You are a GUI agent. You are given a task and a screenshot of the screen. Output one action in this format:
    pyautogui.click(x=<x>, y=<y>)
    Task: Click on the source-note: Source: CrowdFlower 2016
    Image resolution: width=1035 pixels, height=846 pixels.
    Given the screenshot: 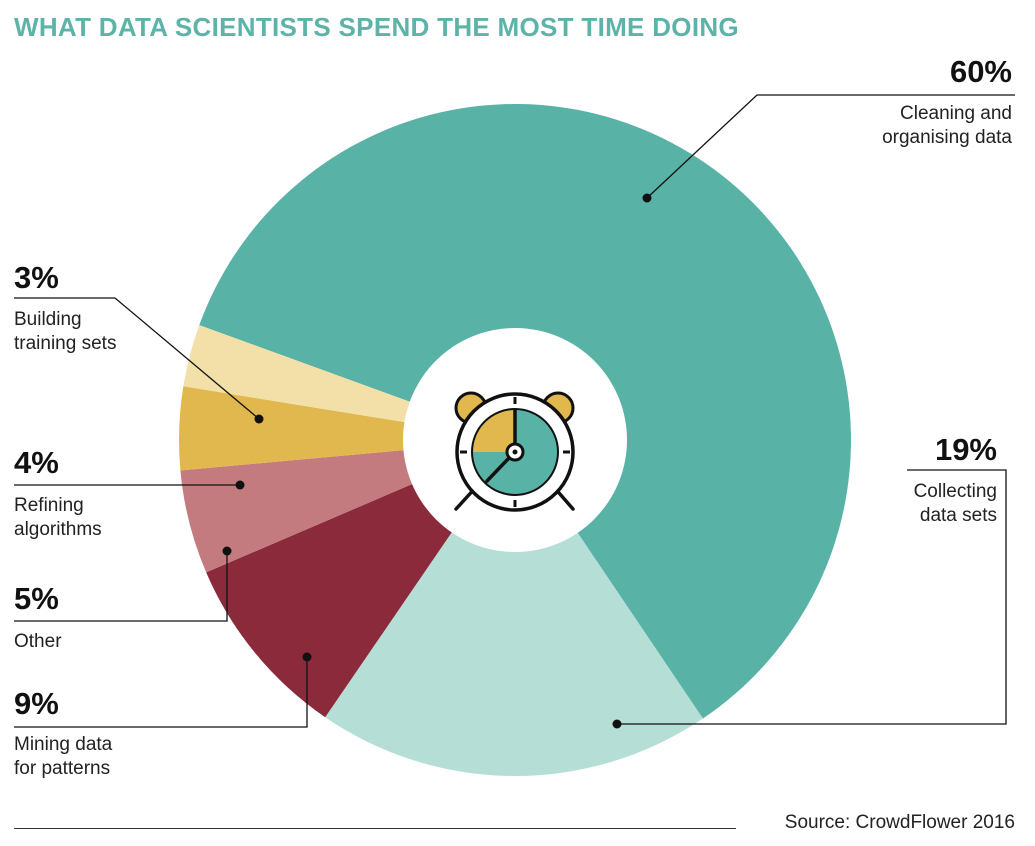 What is the action you would take?
    pyautogui.click(x=899, y=822)
    